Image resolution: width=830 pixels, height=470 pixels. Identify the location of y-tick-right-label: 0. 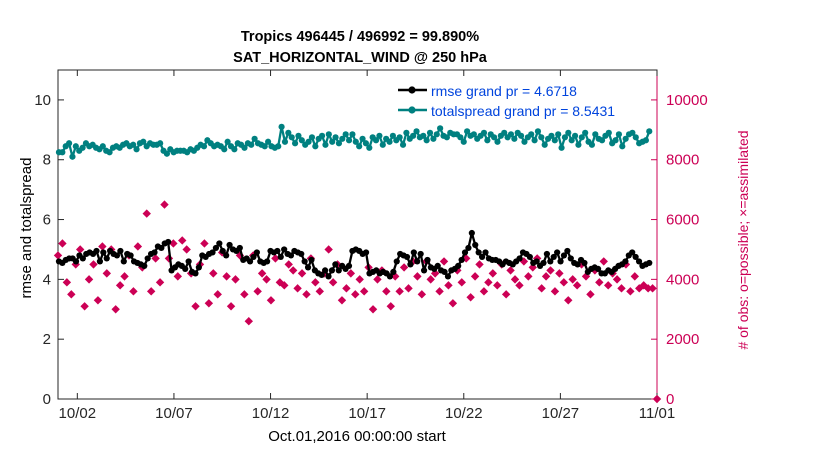
(670, 399).